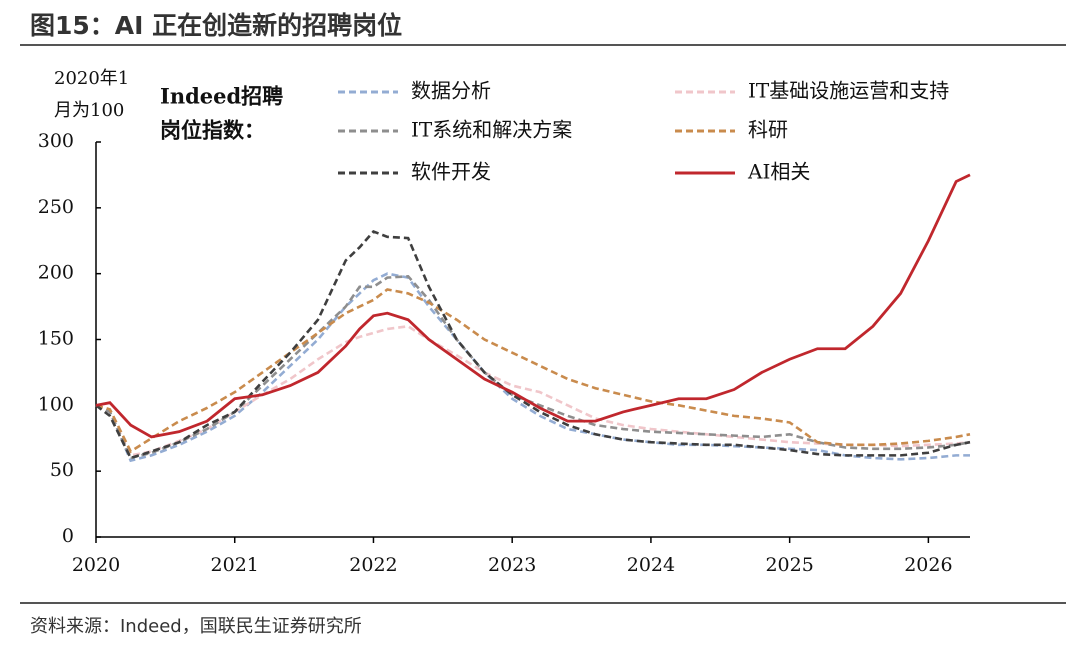  Describe the element at coordinates (89, 110) in the screenshot. I see `y-axis-label: 月为100` at that location.